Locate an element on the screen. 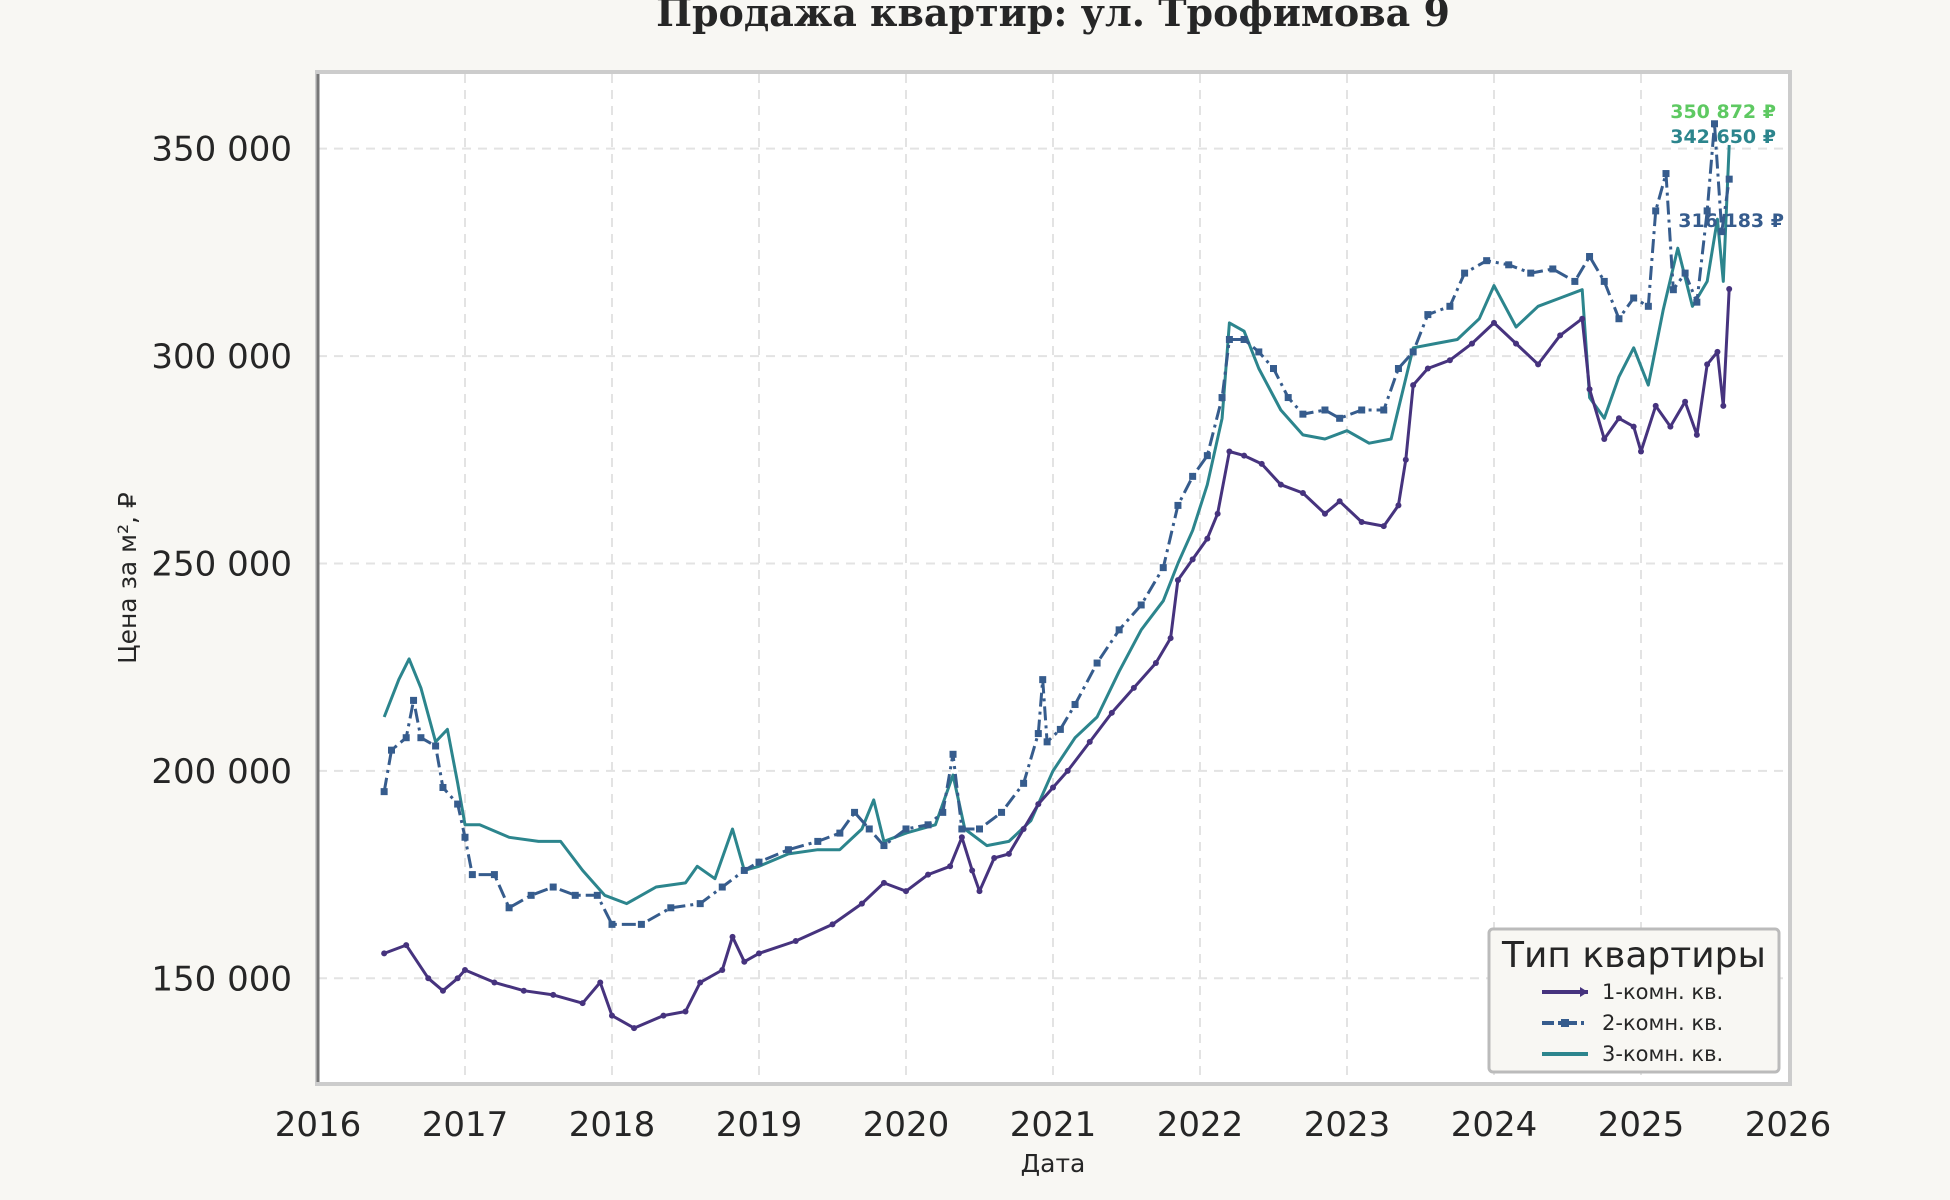 The width and height of the screenshot is (1950, 1200). x-tick-label: 2020 is located at coordinates (906, 1125).